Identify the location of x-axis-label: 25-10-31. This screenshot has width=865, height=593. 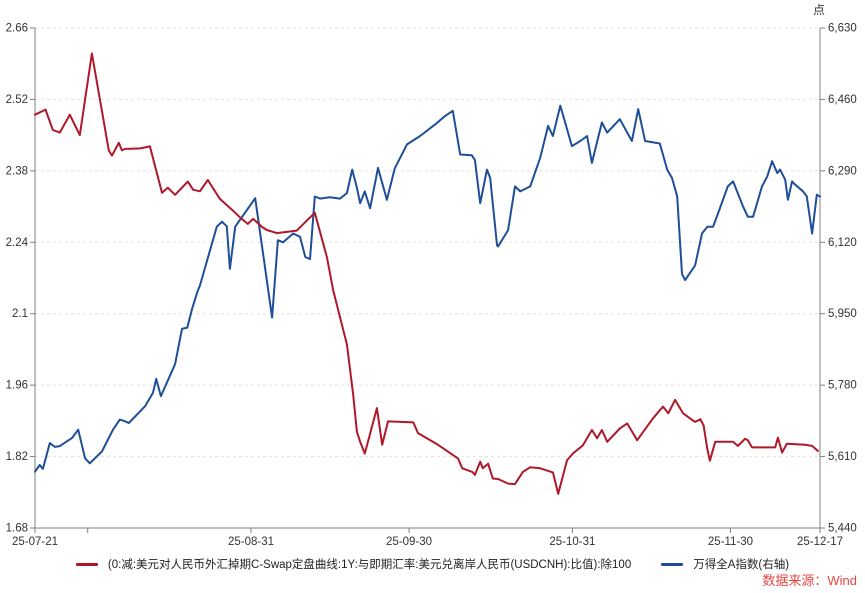
(572, 542).